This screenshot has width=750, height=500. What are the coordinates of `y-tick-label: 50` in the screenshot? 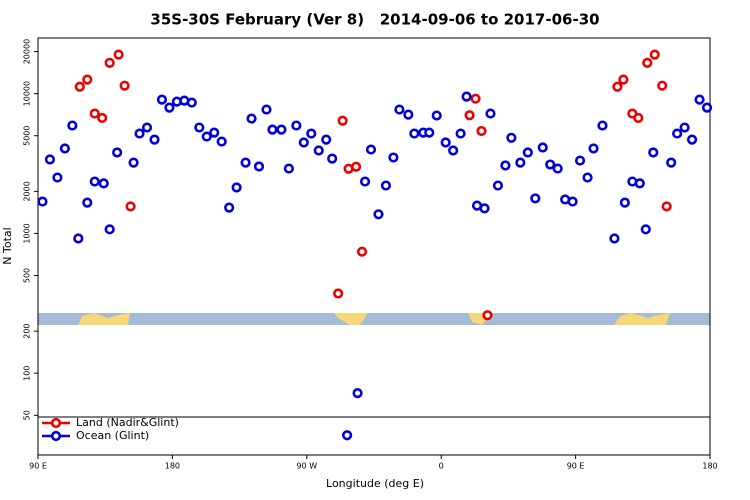 It's located at (27, 415).